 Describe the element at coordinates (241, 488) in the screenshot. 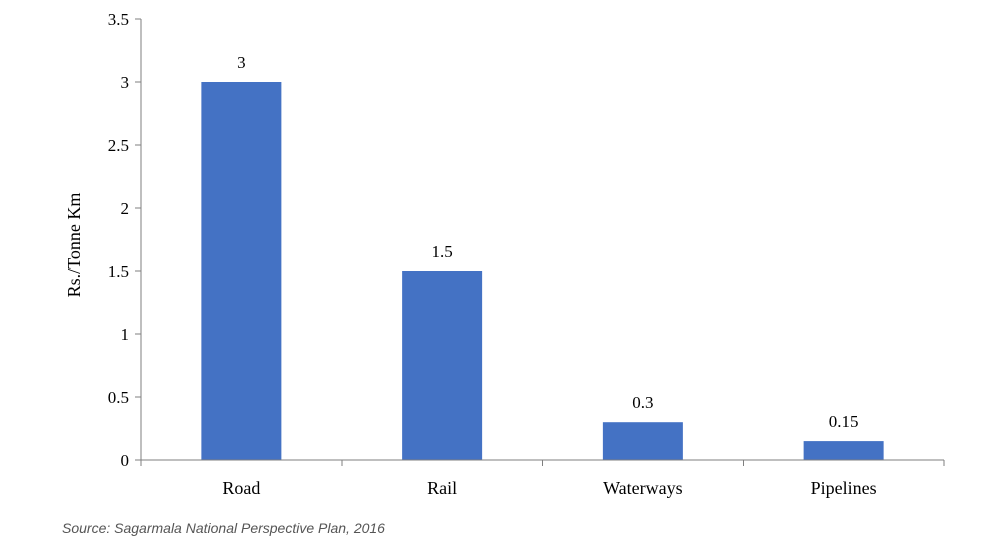

I see `x-tick-label-road: Road` at that location.